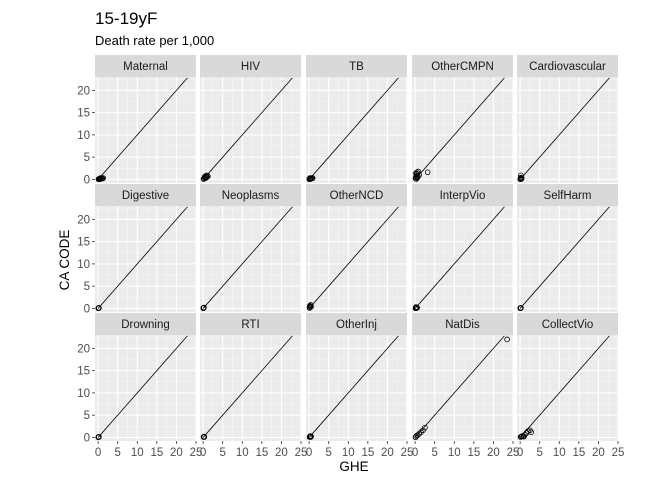  I want to click on facet-label: InterpVio, so click(463, 196).